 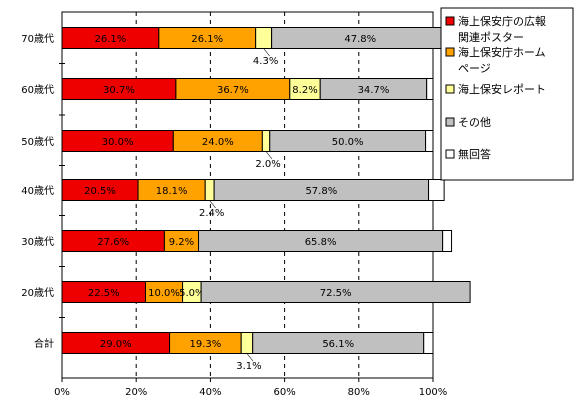 What do you see at coordinates (338, 344) in the screenshot?
I see `data-label: 56.1%` at bounding box center [338, 344].